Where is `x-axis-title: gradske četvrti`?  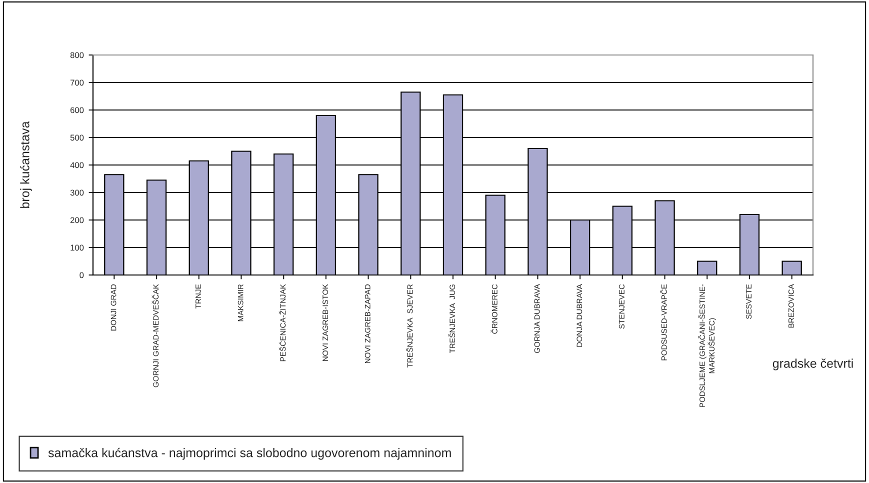
x-axis-title: gradske četvrti is located at coordinates (812, 364).